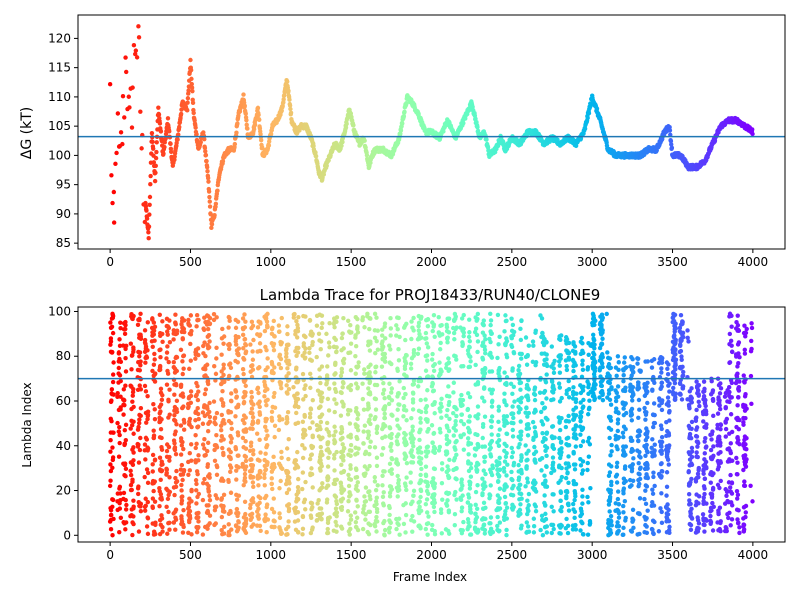 The image size is (800, 600). What do you see at coordinates (59, 97) in the screenshot?
I see `y-tick-label: 110` at bounding box center [59, 97].